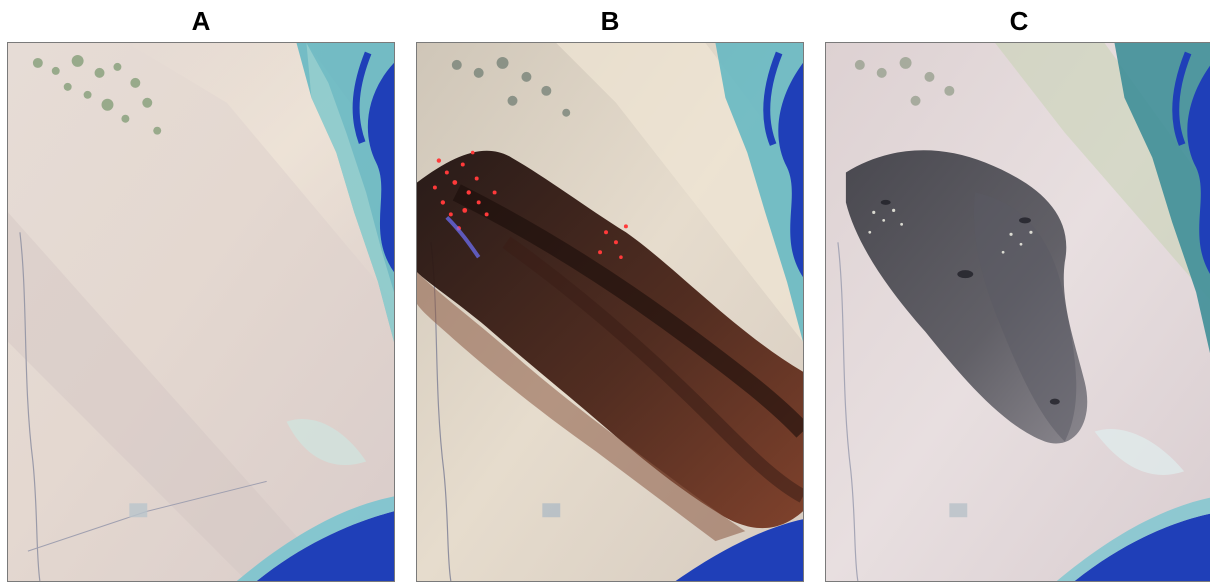 The height and width of the screenshot is (582, 1210). What do you see at coordinates (610, 21) in the screenshot?
I see `panel-label-b: B` at bounding box center [610, 21].